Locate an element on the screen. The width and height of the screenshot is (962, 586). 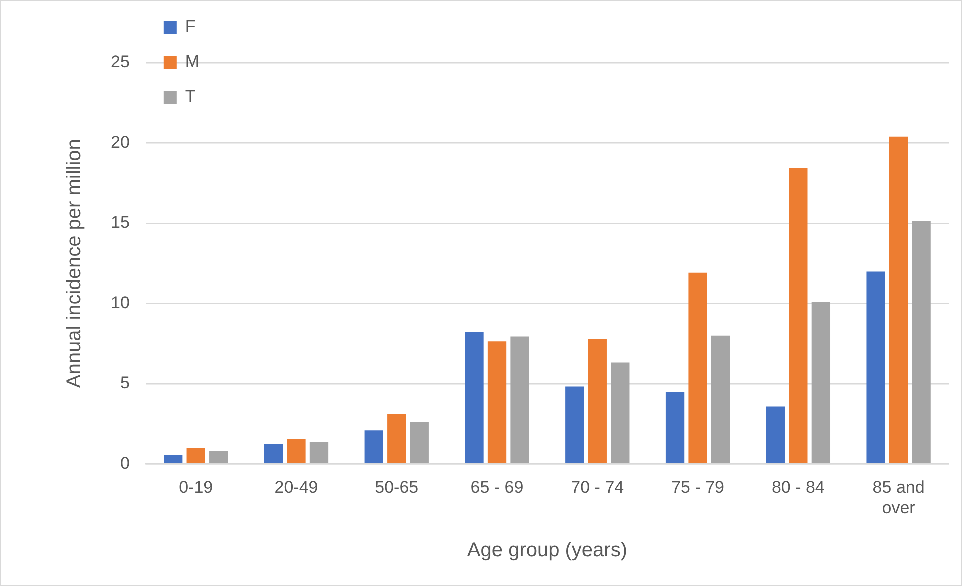
legend-label: F is located at coordinates (190, 26).